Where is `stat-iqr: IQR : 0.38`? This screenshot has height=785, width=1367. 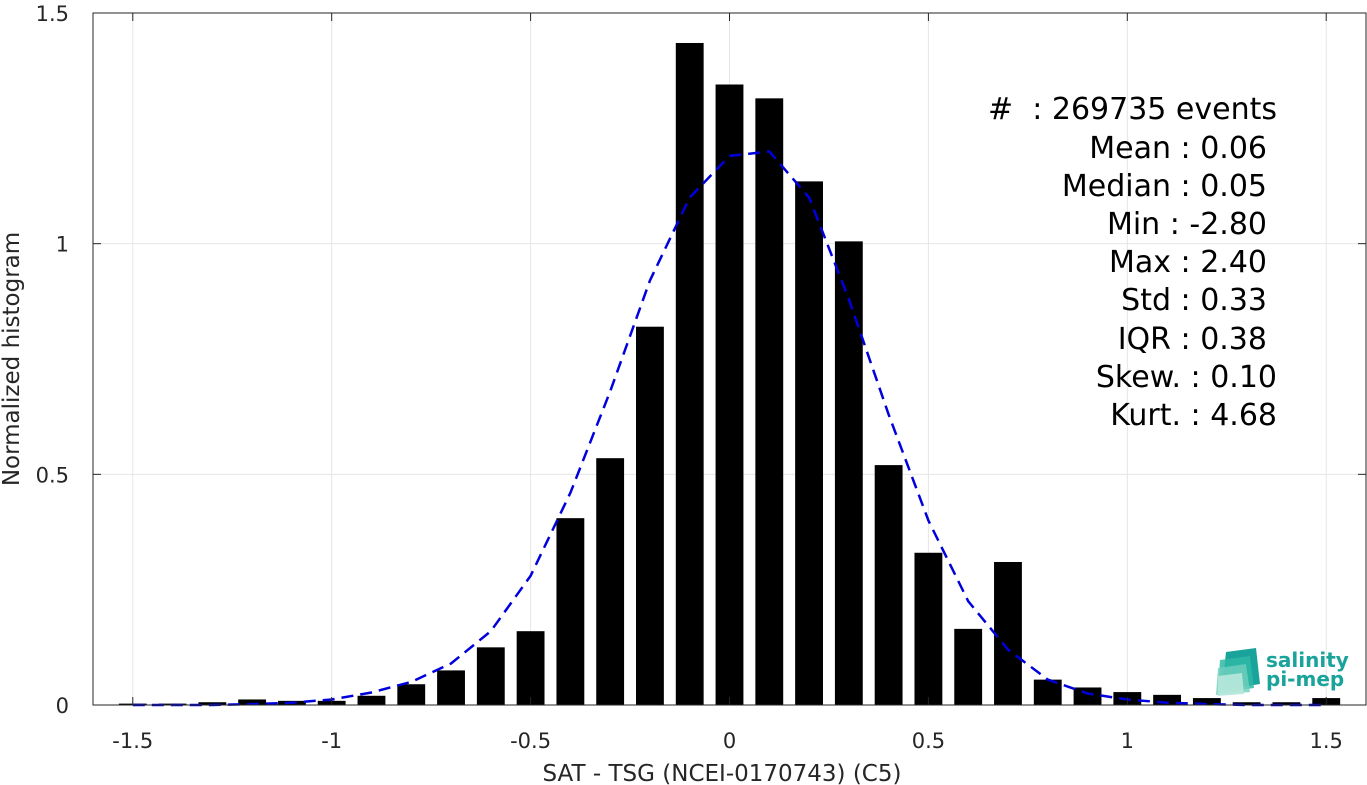 stat-iqr: IQR : 0.38 is located at coordinates (1192, 339).